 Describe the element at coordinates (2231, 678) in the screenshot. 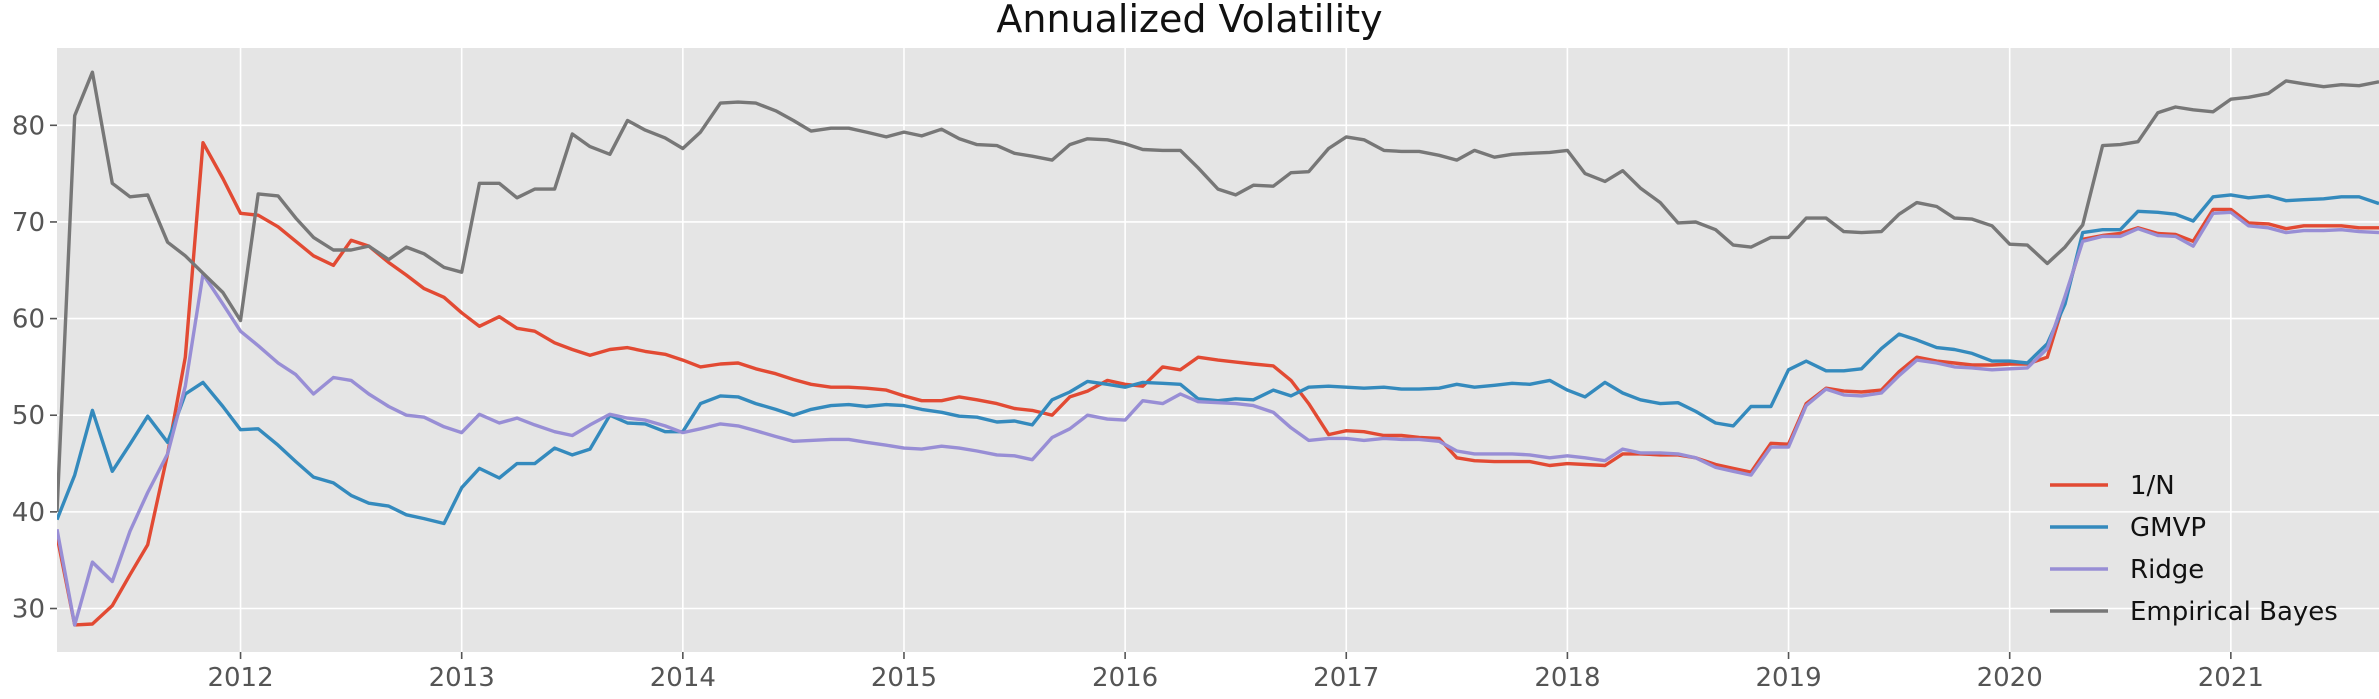

I see `x-tick-label: 2021` at that location.